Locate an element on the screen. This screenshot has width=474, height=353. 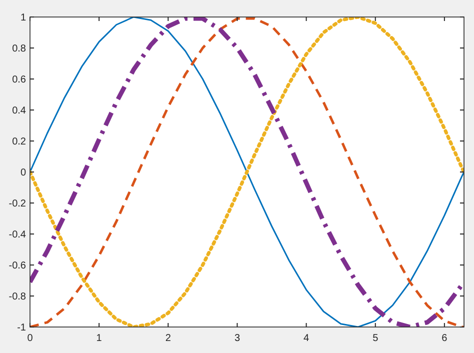
y-tick-label: 0.4 is located at coordinates (19, 111).